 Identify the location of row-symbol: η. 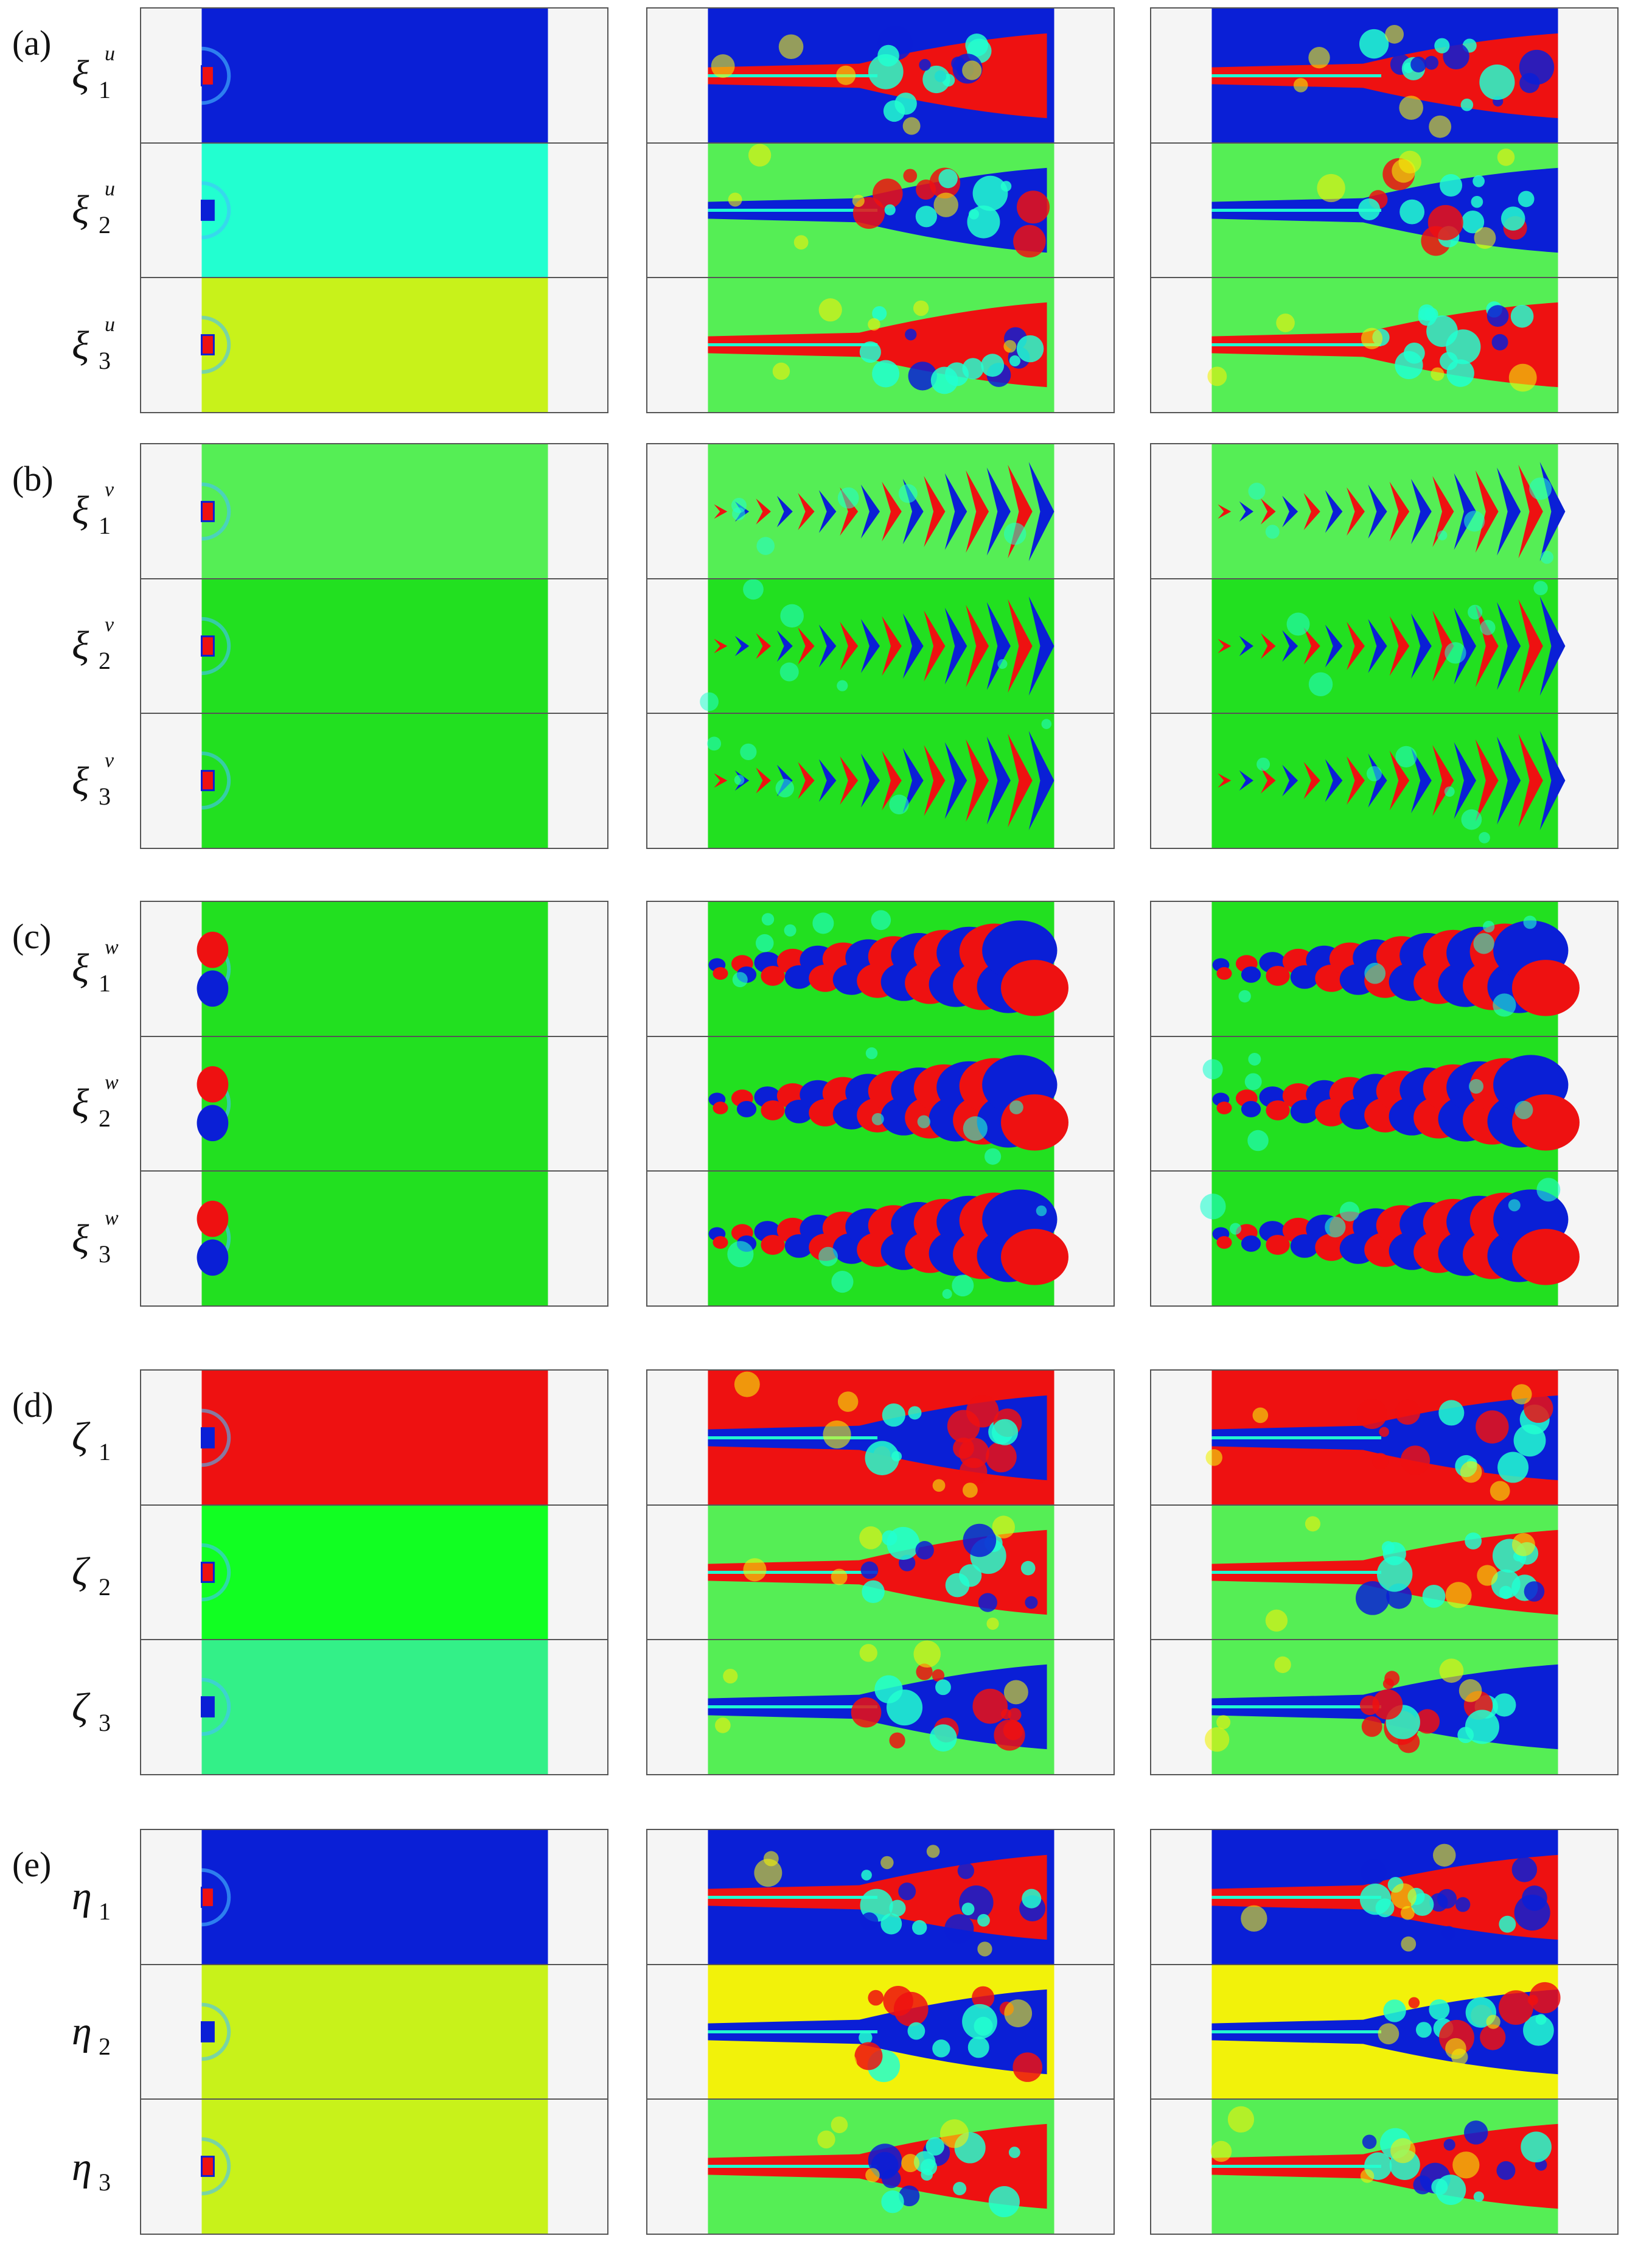
(82, 1896).